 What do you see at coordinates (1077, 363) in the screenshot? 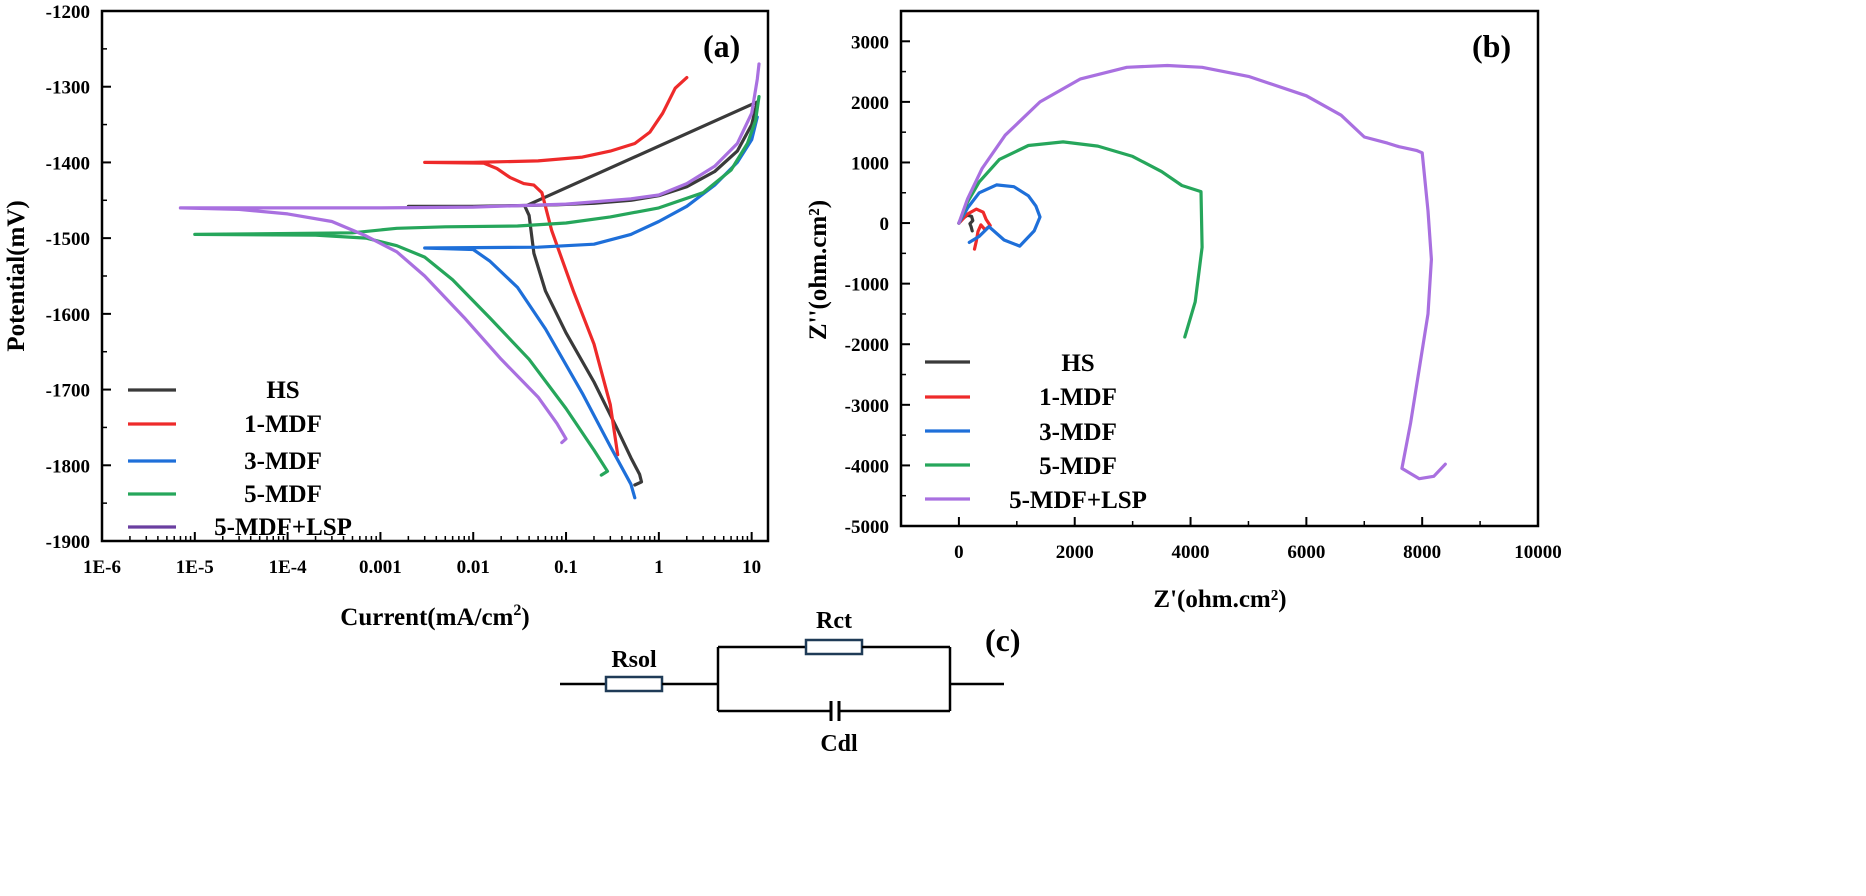
I see `legend-label-hs-b: HS` at bounding box center [1077, 363].